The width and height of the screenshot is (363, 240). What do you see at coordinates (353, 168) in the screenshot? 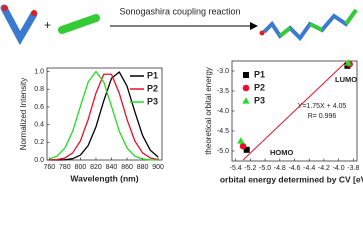
I see `x-tick-label: -3.8` at bounding box center [353, 168].